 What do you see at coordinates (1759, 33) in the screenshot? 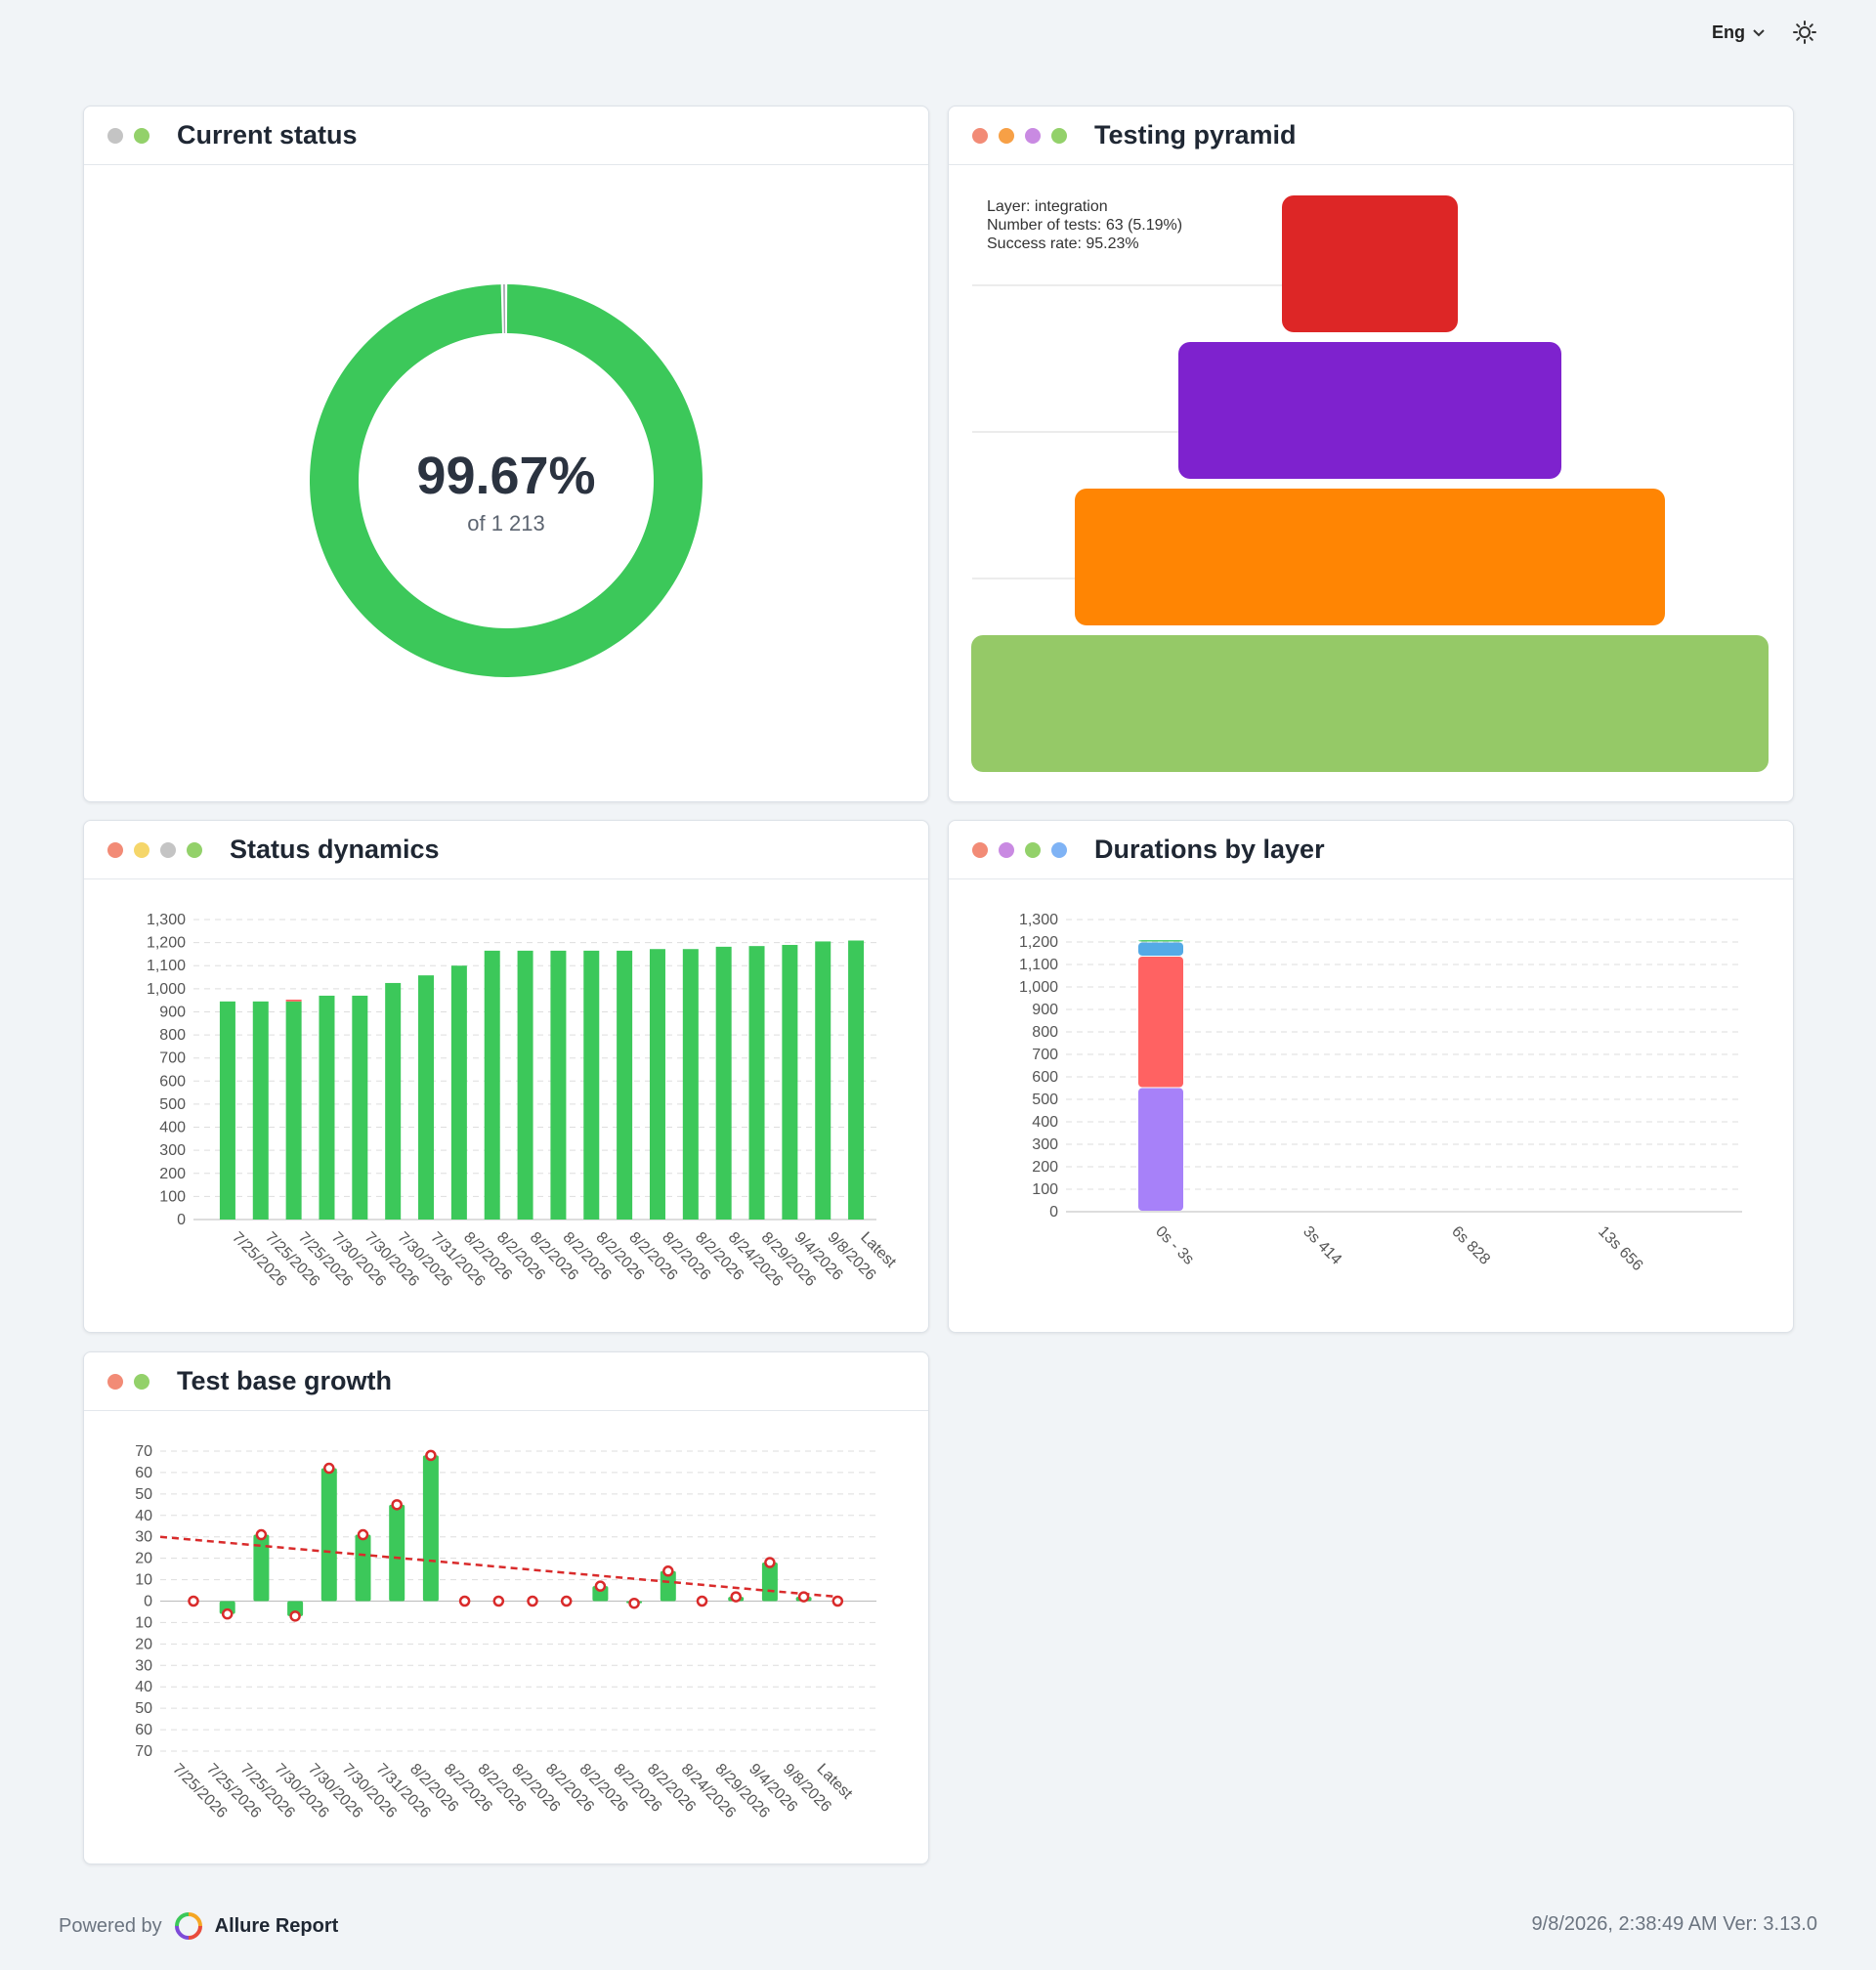
I see `chevron-down-icon` at bounding box center [1759, 33].